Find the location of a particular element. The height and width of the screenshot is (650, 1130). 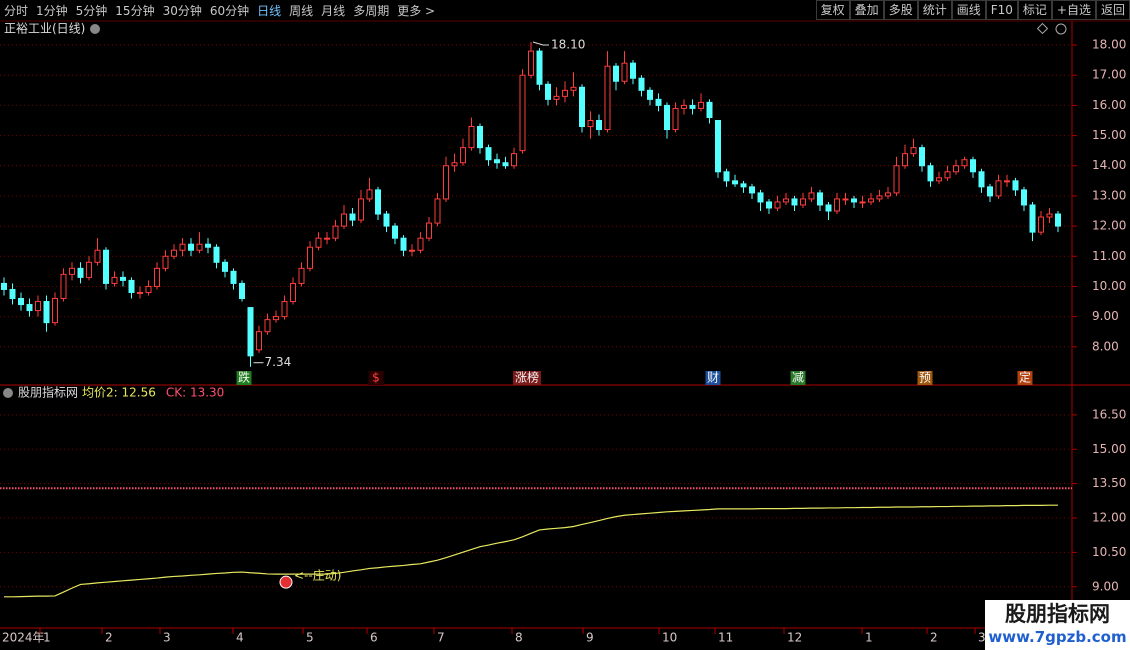

y-tick-label: 10.00 is located at coordinates (1109, 286).